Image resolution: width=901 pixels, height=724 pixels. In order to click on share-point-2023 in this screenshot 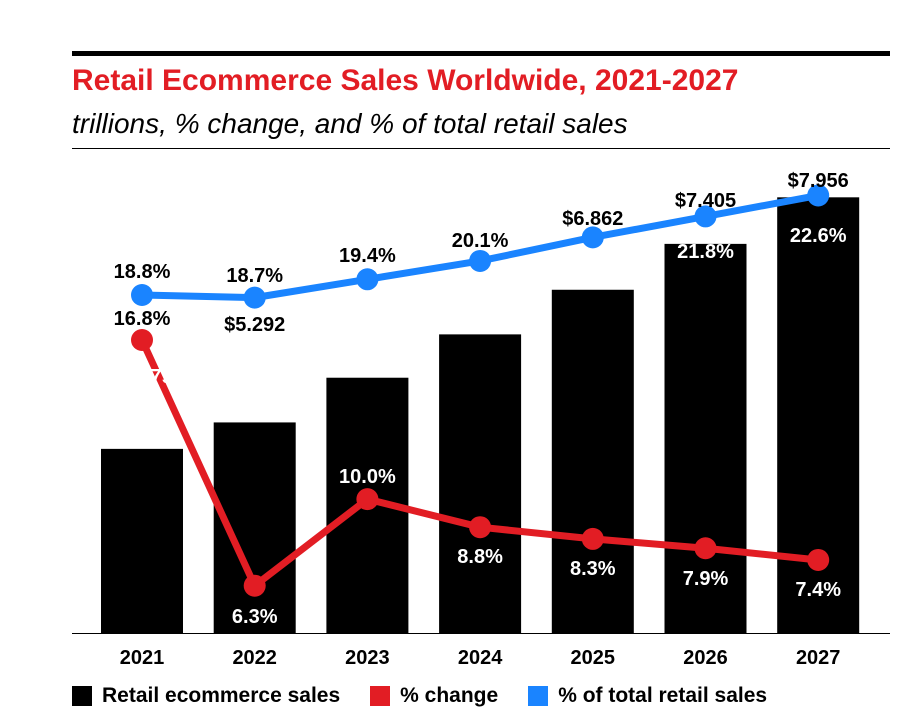, I will do `click(367, 279)`.